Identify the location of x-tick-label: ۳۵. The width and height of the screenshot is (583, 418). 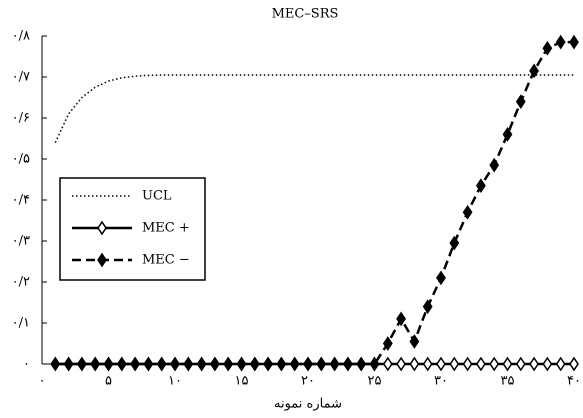
(508, 381).